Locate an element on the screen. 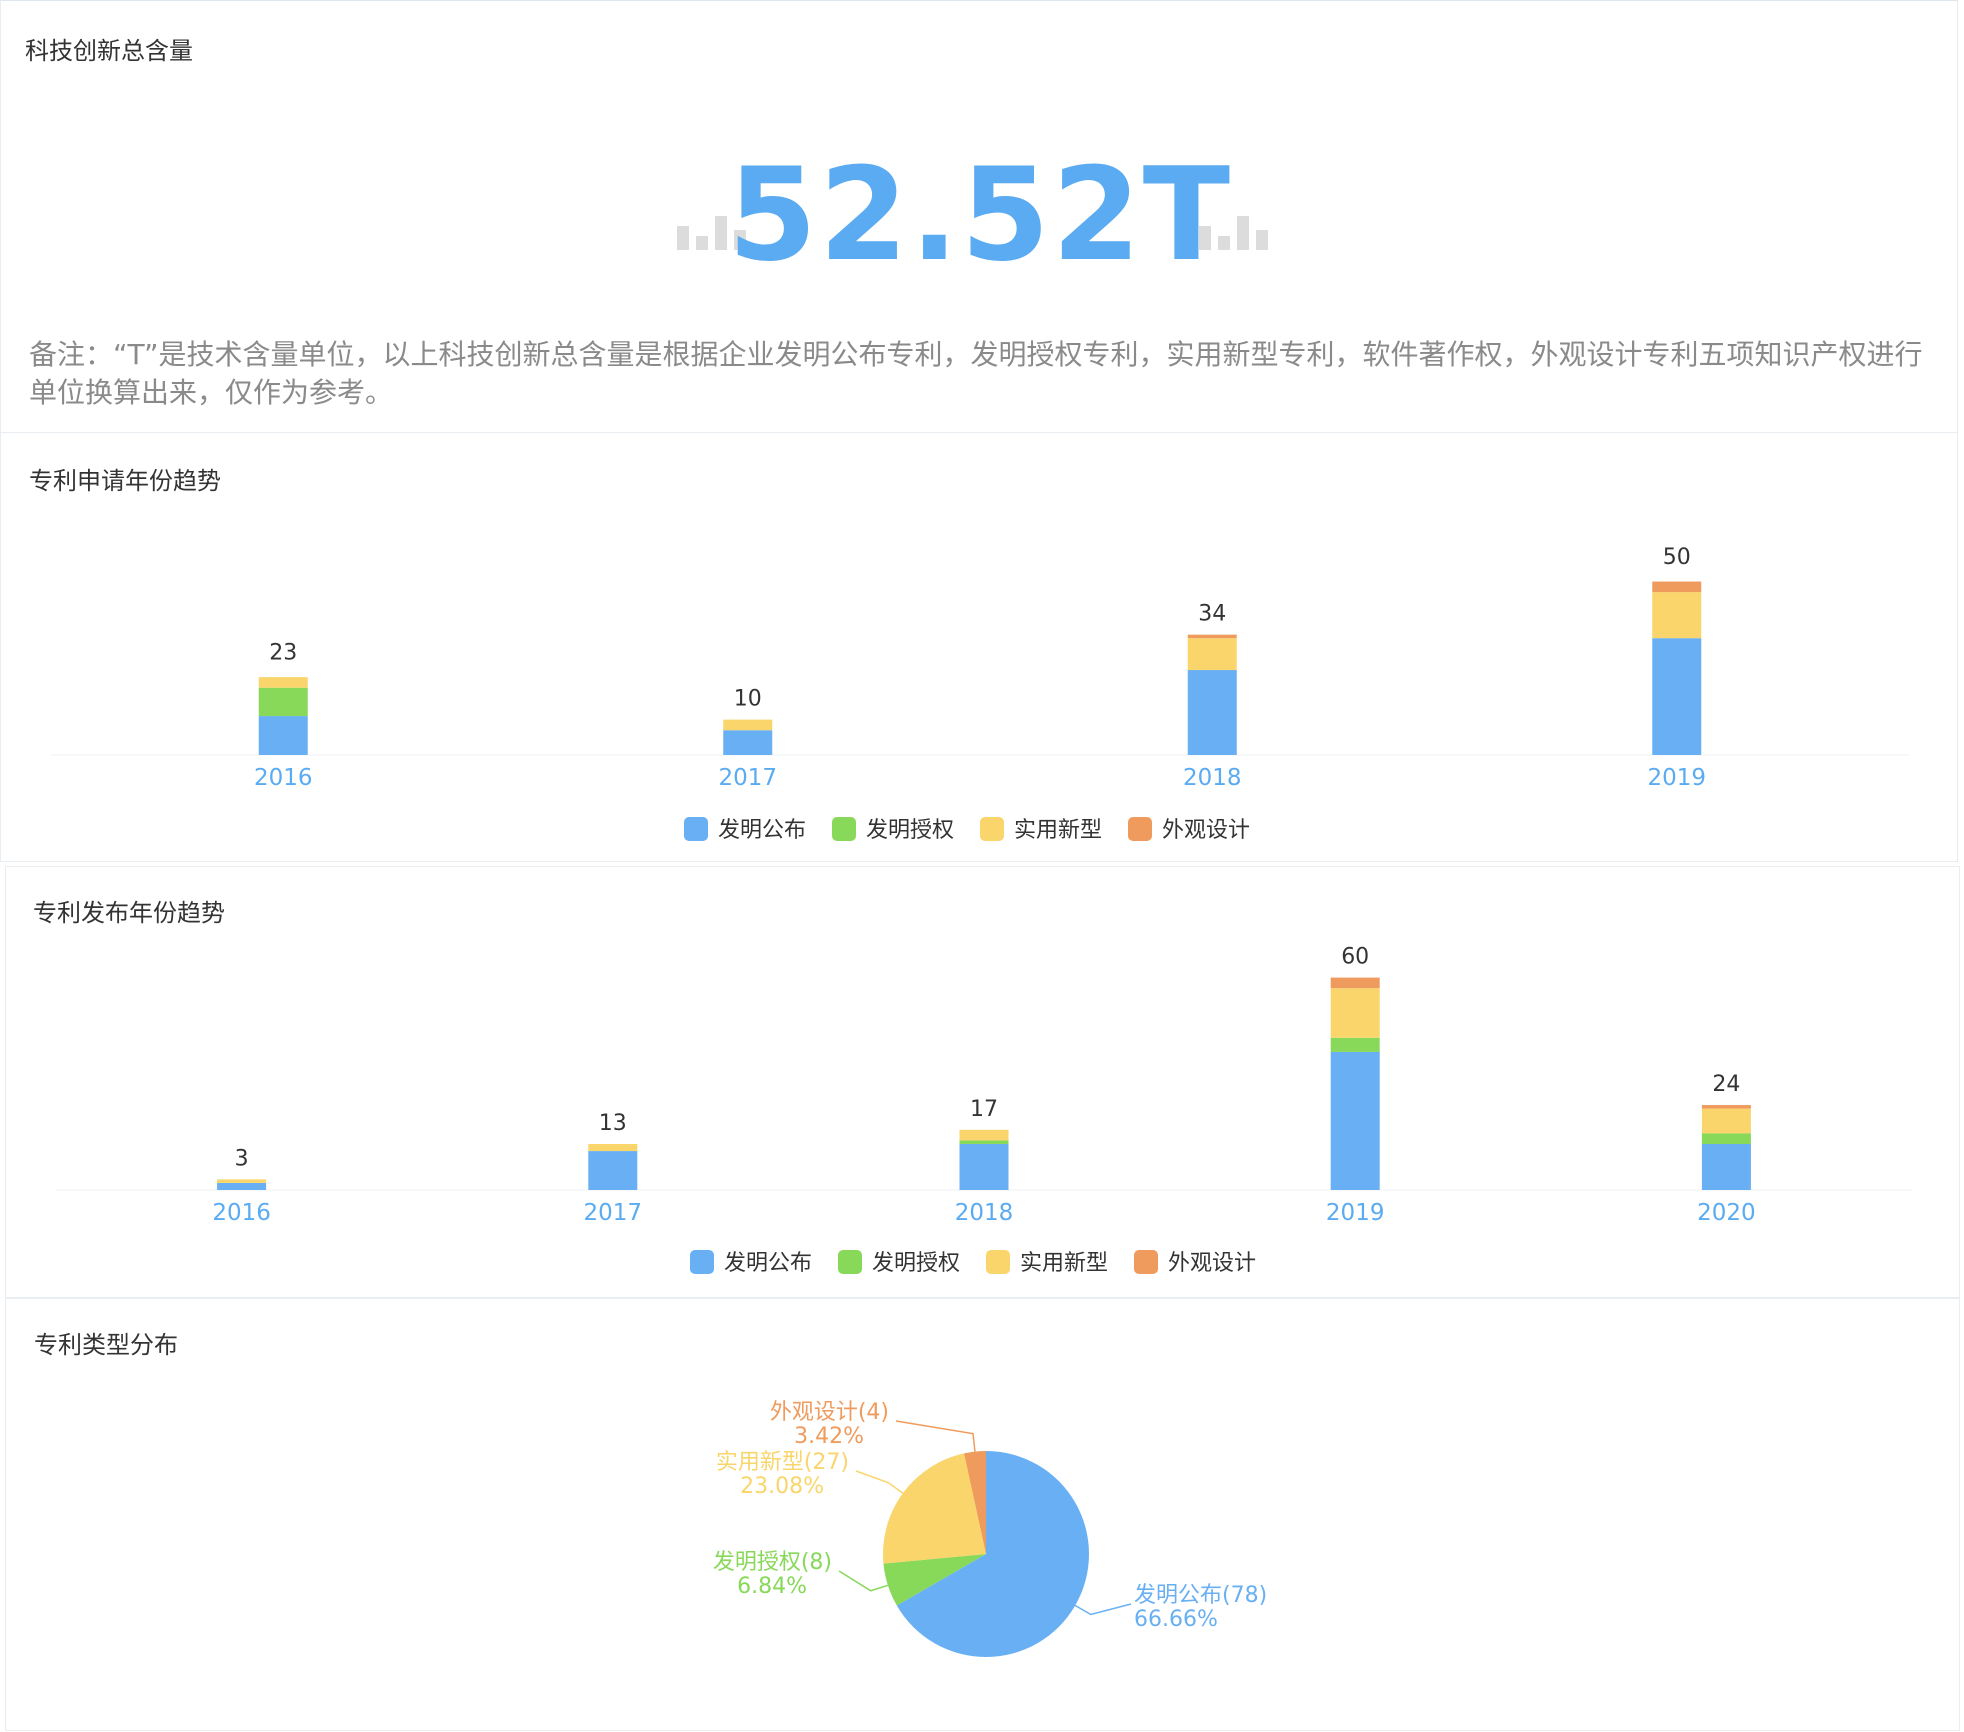 This screenshot has height=1732, width=1964. bar-total-label: 24 is located at coordinates (1726, 1084).